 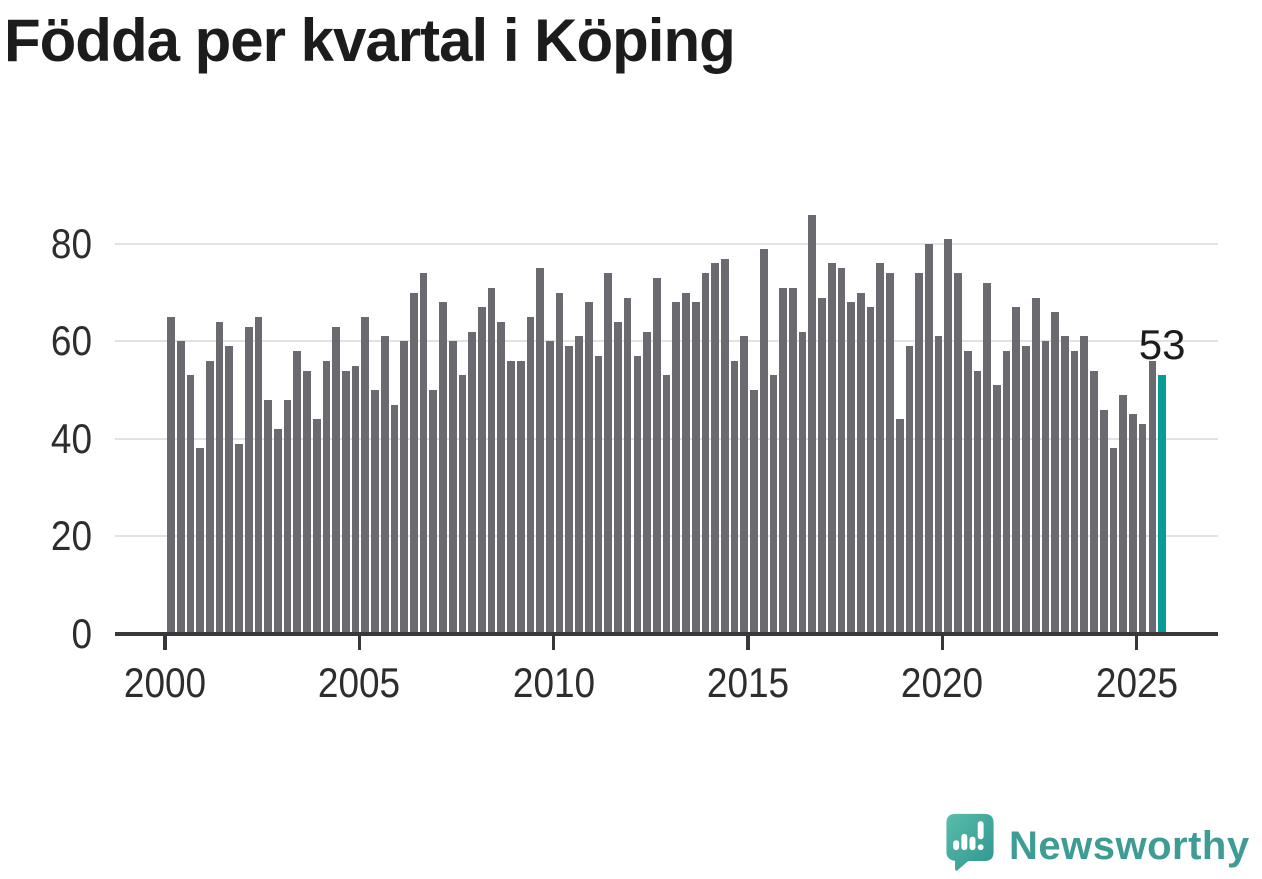 I want to click on newsworthy-wordmark: Newsworthy, so click(x=1129, y=846).